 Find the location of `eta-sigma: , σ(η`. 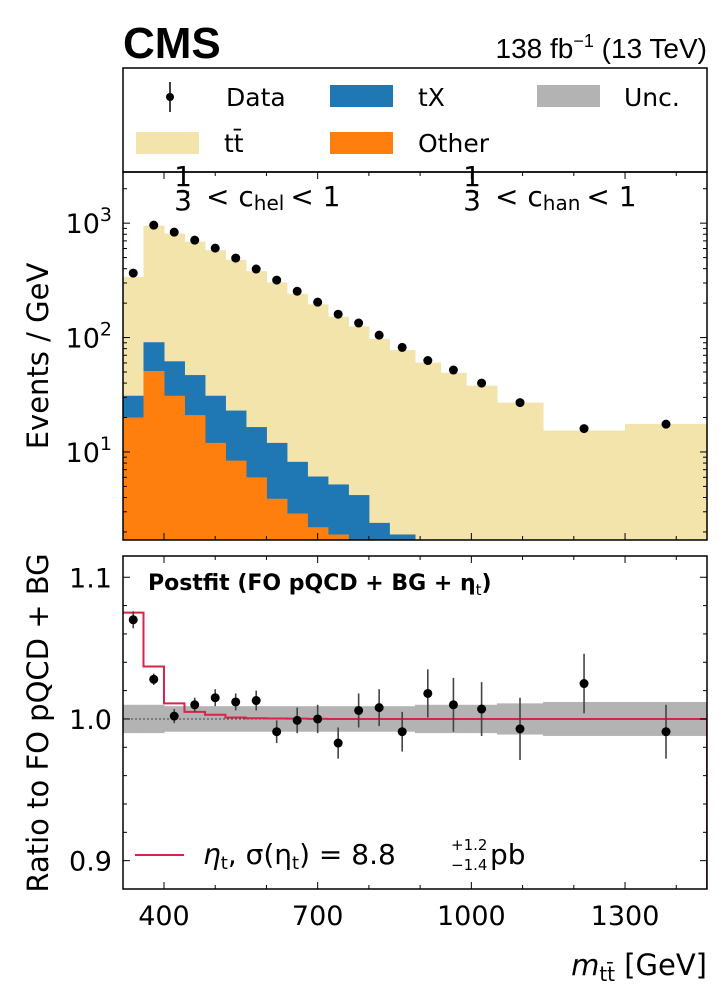

eta-sigma: , σ(η is located at coordinates (260, 854).